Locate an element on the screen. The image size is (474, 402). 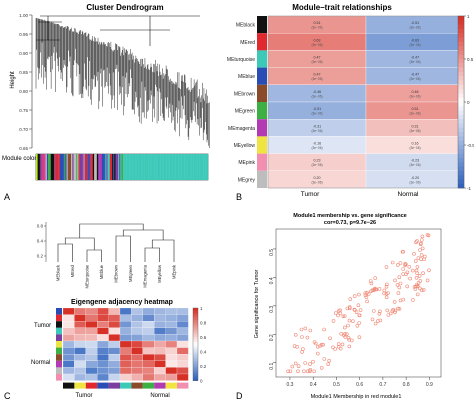
heatmap-cell-value: -0.31 is located at coordinates (317, 126).